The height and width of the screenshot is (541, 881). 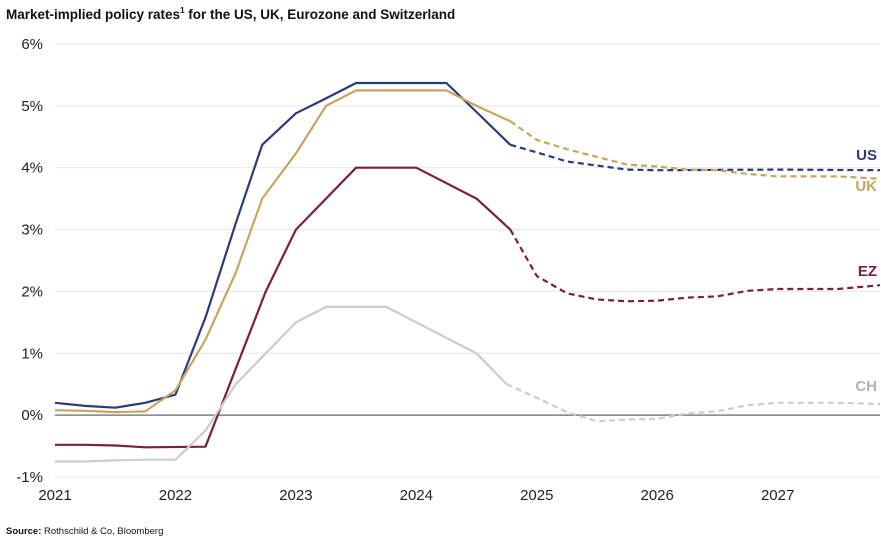 I want to click on x-tick-label: 2026, so click(x=657, y=495).